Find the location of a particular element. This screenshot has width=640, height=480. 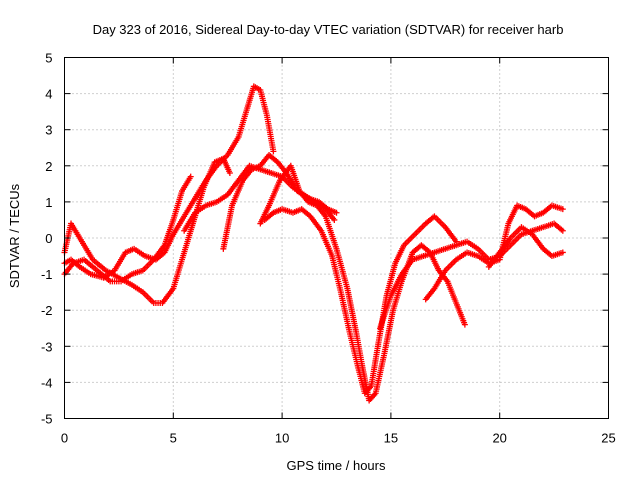

x-tick-label: 15 is located at coordinates (391, 438).